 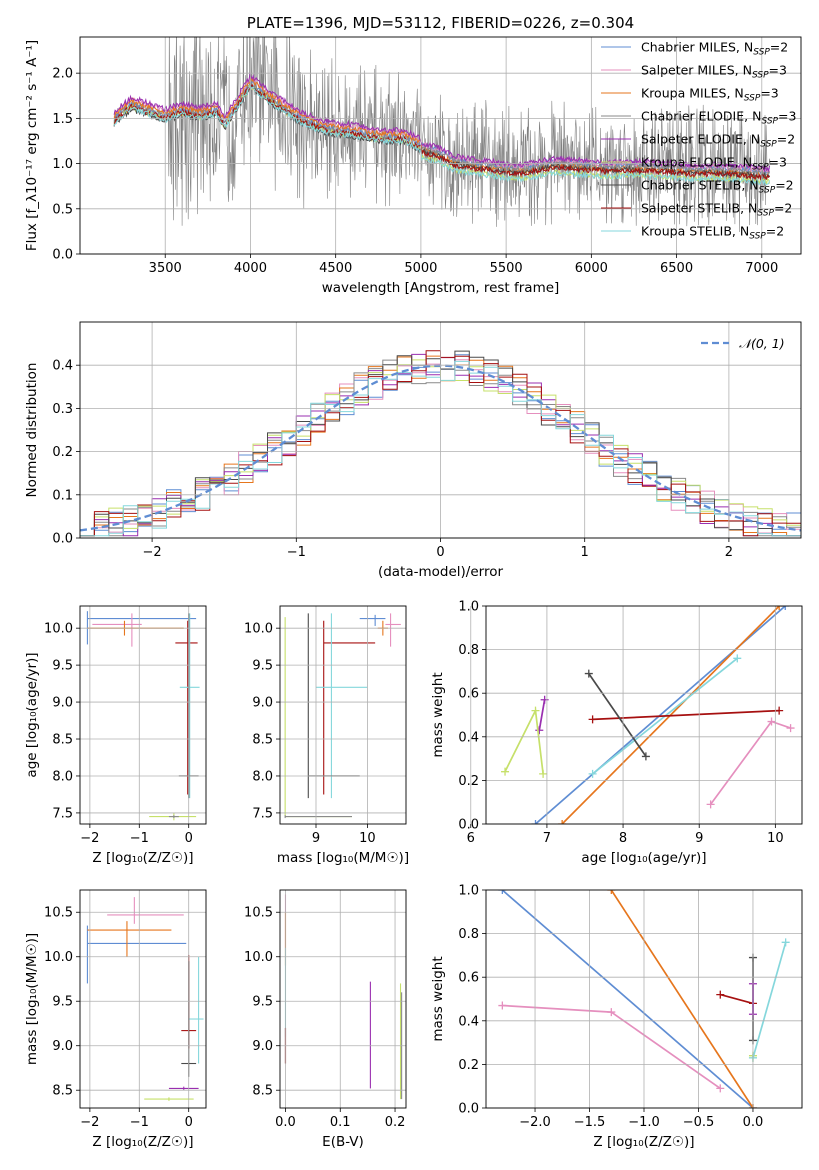 I want to click on tick-label-y: 0.6, so click(x=468, y=978).